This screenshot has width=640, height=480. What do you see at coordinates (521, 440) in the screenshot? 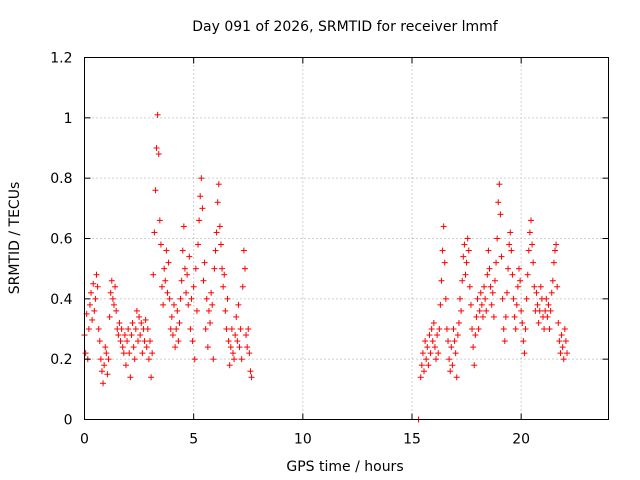
I see `x-tick-label: 20` at bounding box center [521, 440].